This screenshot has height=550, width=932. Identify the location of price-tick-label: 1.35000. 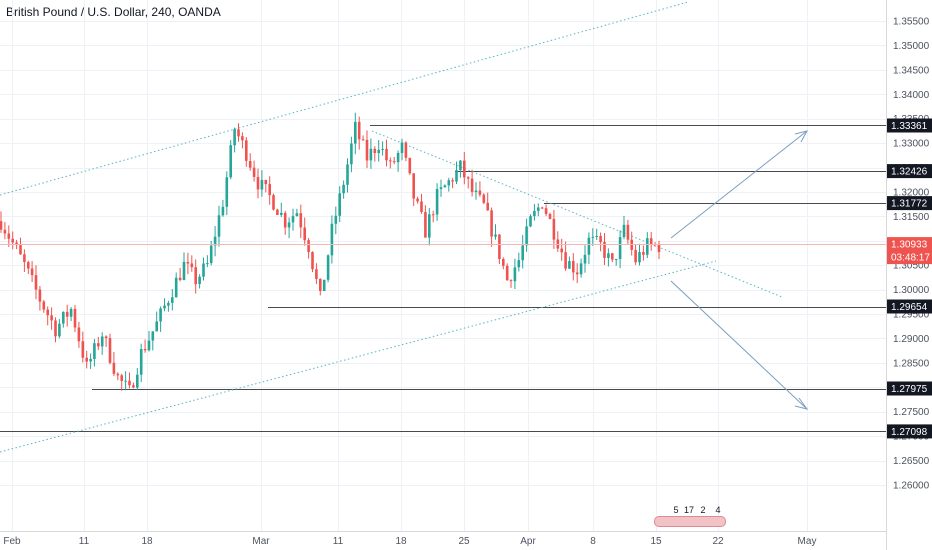
(911, 46).